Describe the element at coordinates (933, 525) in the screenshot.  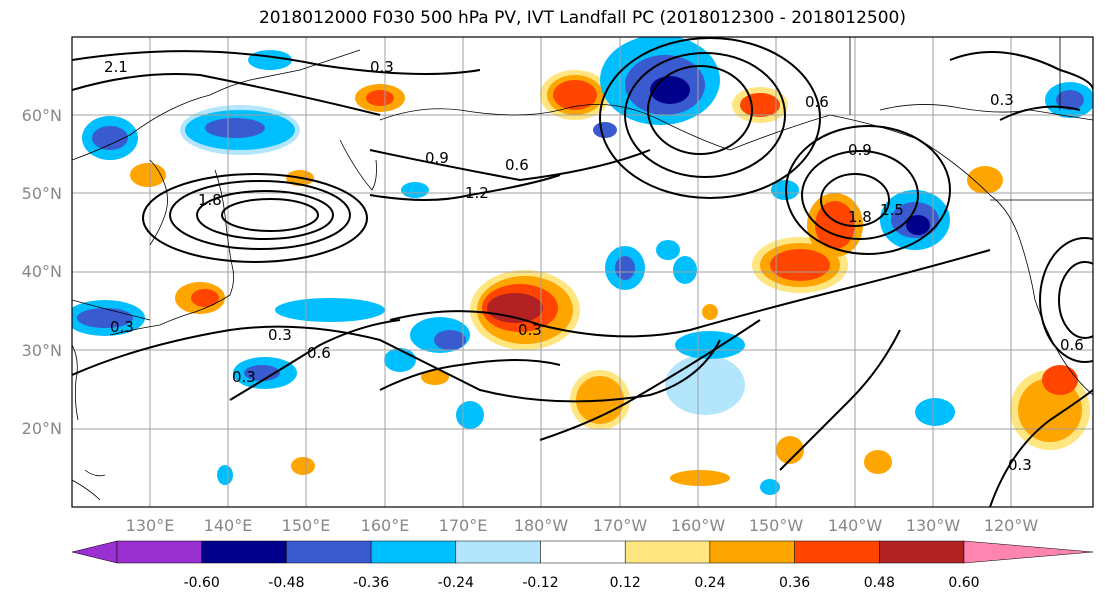
I see `lon-label: 130°W` at that location.